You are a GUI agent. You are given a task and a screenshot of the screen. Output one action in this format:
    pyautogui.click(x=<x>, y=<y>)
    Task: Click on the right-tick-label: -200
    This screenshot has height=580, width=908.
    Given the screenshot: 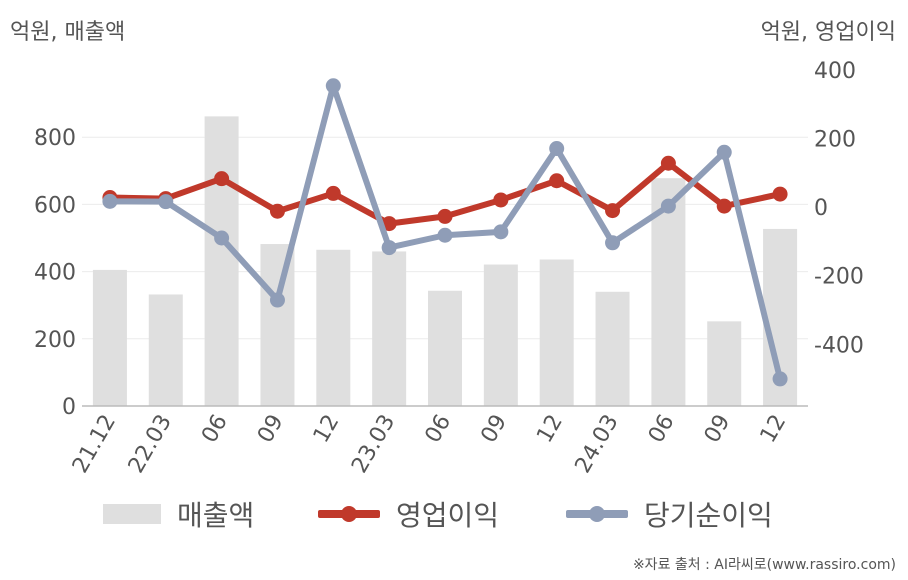 What is the action you would take?
    pyautogui.click(x=839, y=277)
    